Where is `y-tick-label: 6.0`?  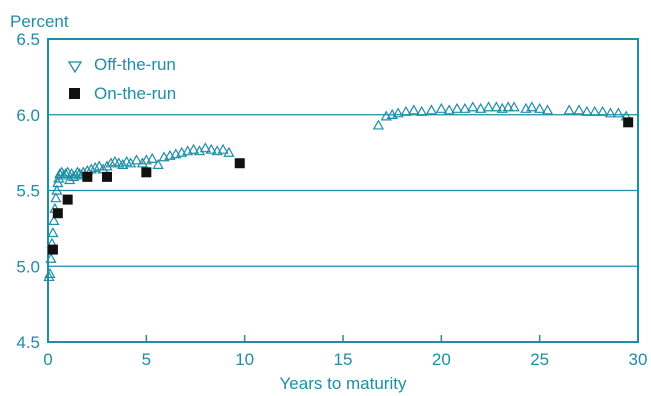 y-tick-label: 6.0 is located at coordinates (28, 115).